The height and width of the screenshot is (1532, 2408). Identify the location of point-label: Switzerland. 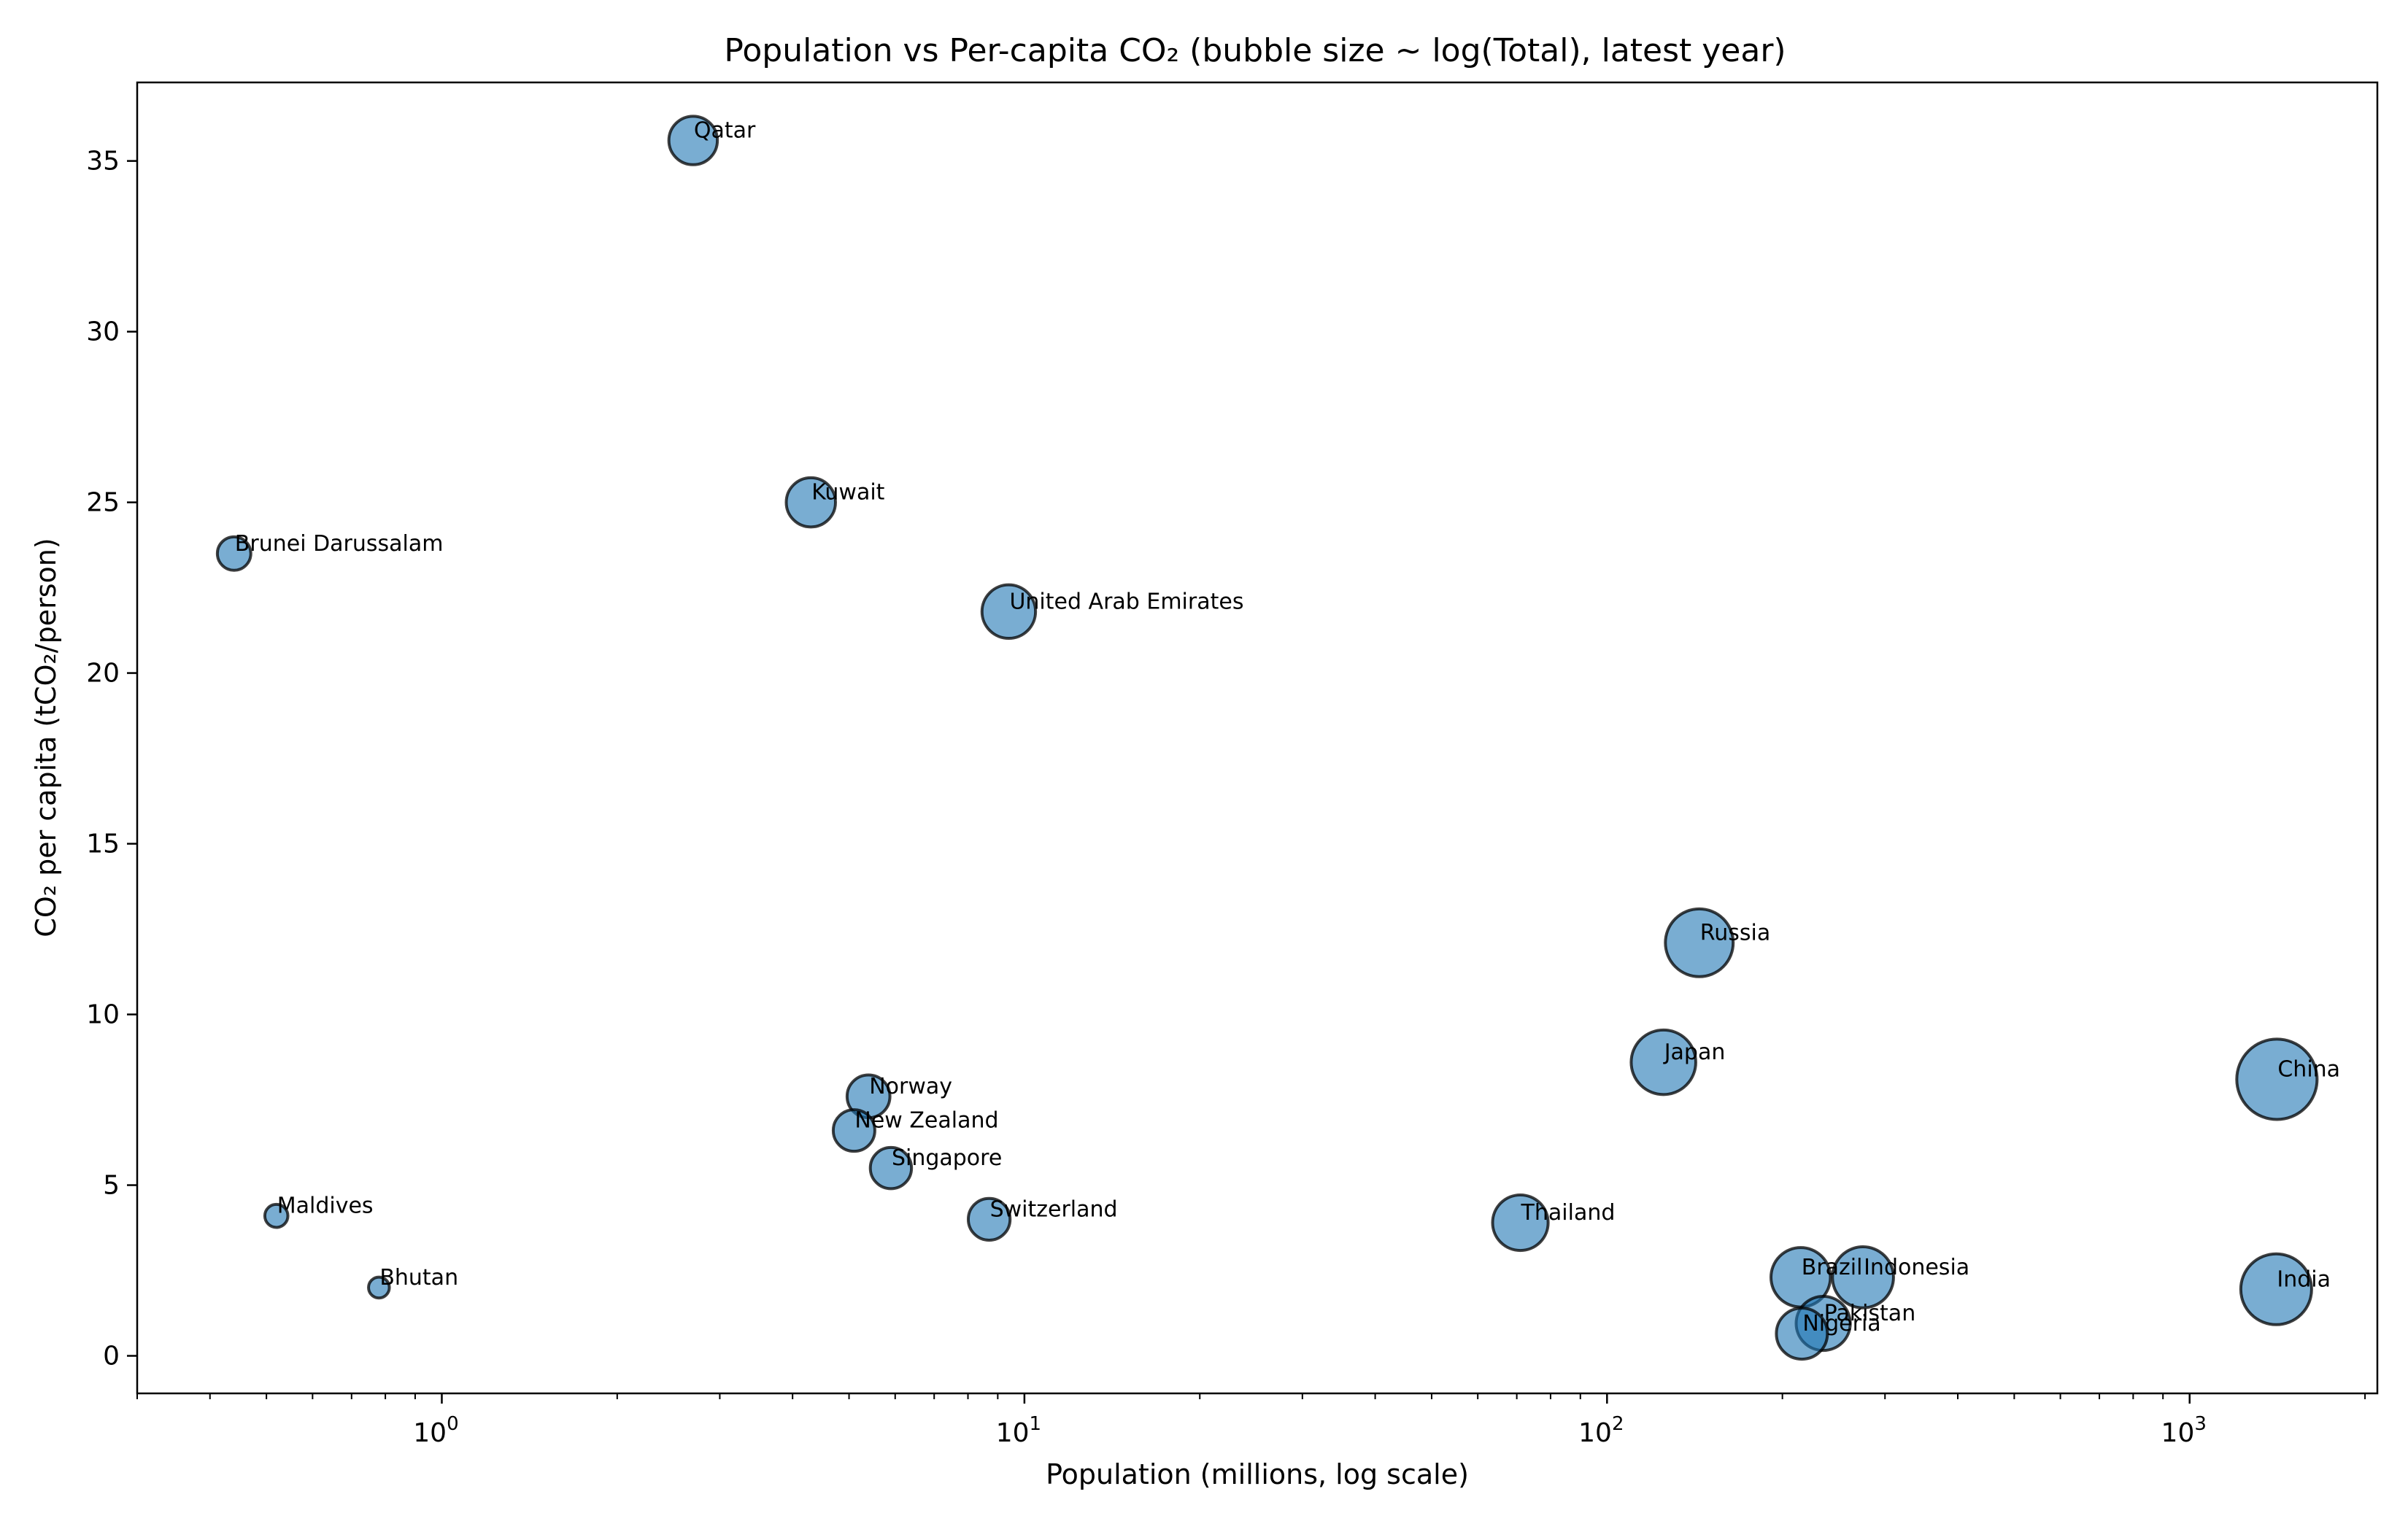
(1054, 1209).